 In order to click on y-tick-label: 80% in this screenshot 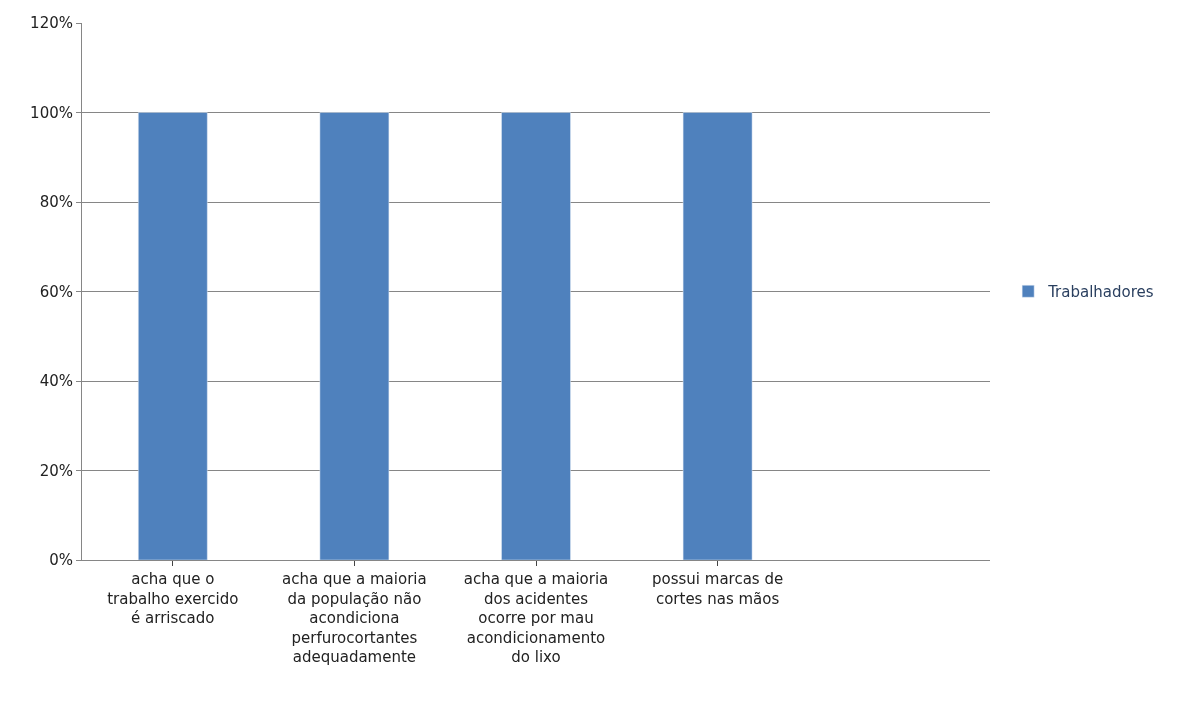, I will do `click(56, 202)`.